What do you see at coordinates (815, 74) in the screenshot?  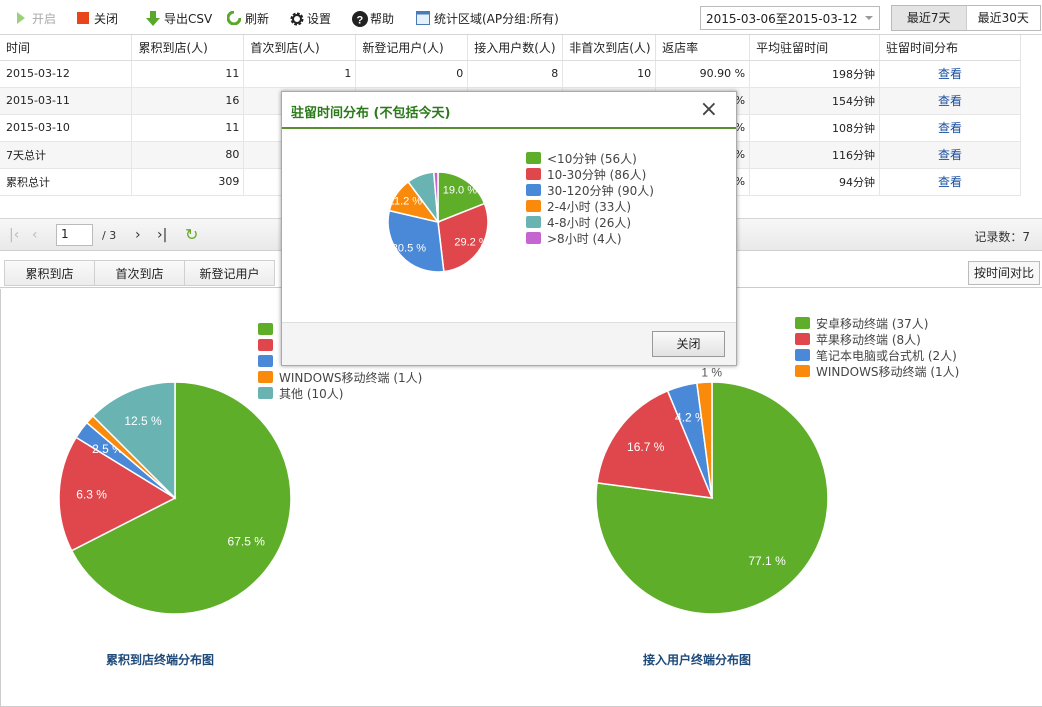 I see `table-cell: 198分钟` at bounding box center [815, 74].